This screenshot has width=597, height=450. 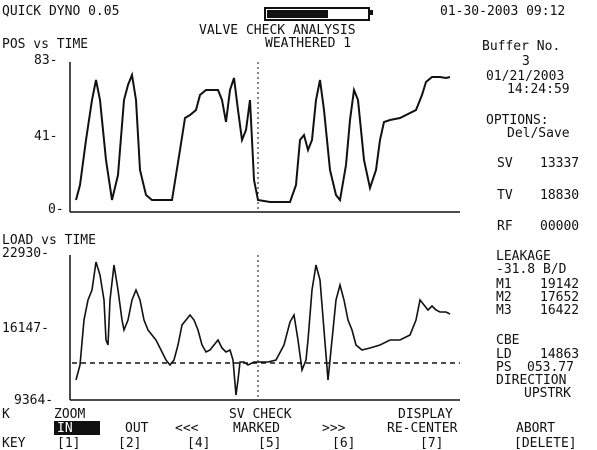 What do you see at coordinates (46, 60) in the screenshot?
I see `pos-ytick-max: 83-` at bounding box center [46, 60].